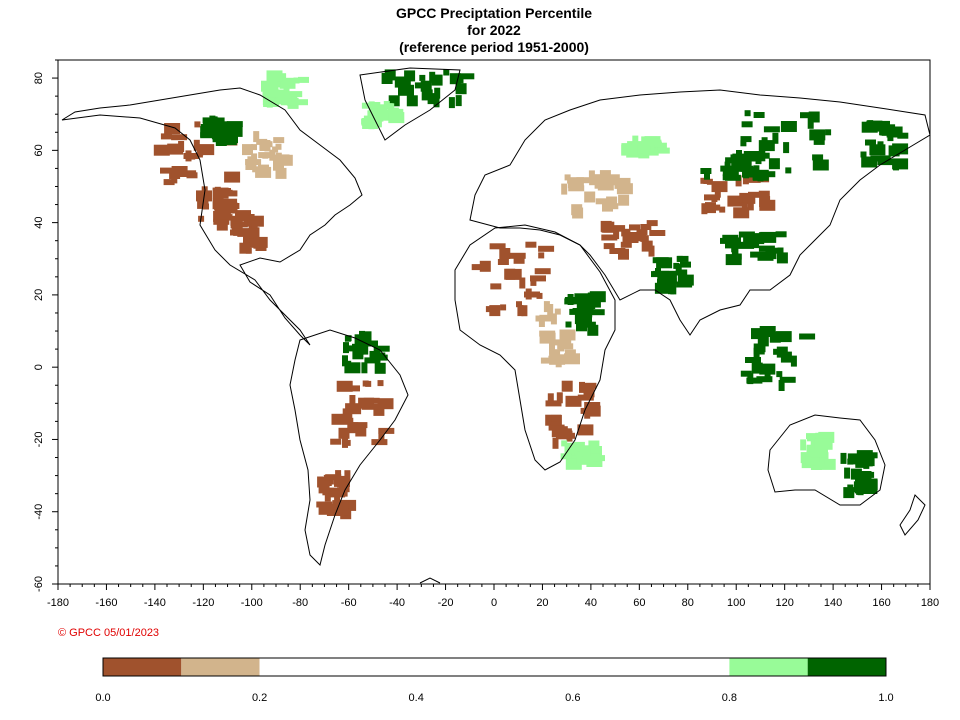  I want to click on legend-tick-label: 0.6, so click(572, 698).